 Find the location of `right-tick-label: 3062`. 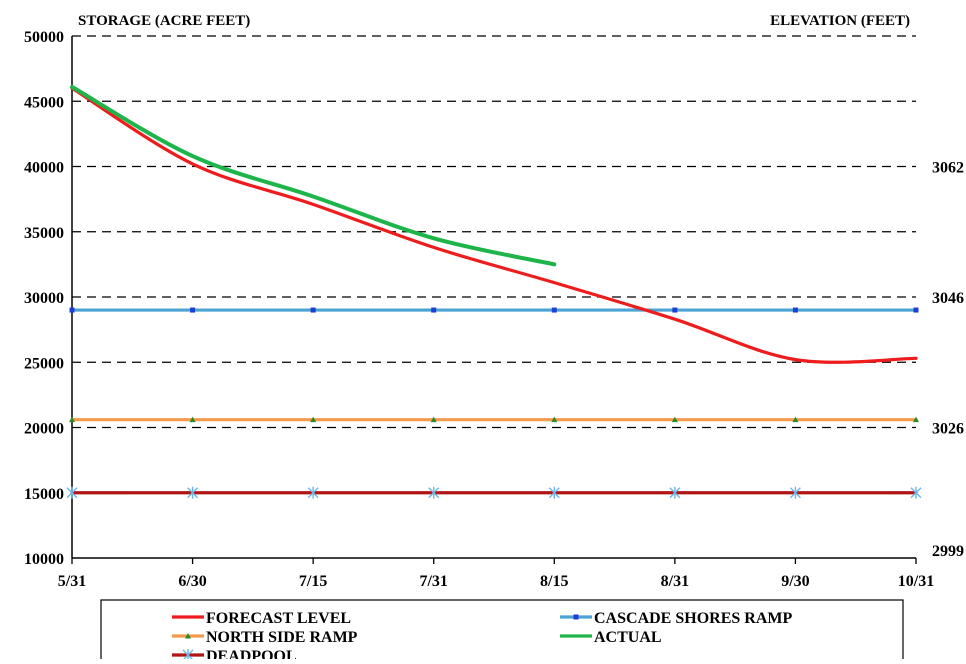

right-tick-label: 3062 is located at coordinates (948, 168).